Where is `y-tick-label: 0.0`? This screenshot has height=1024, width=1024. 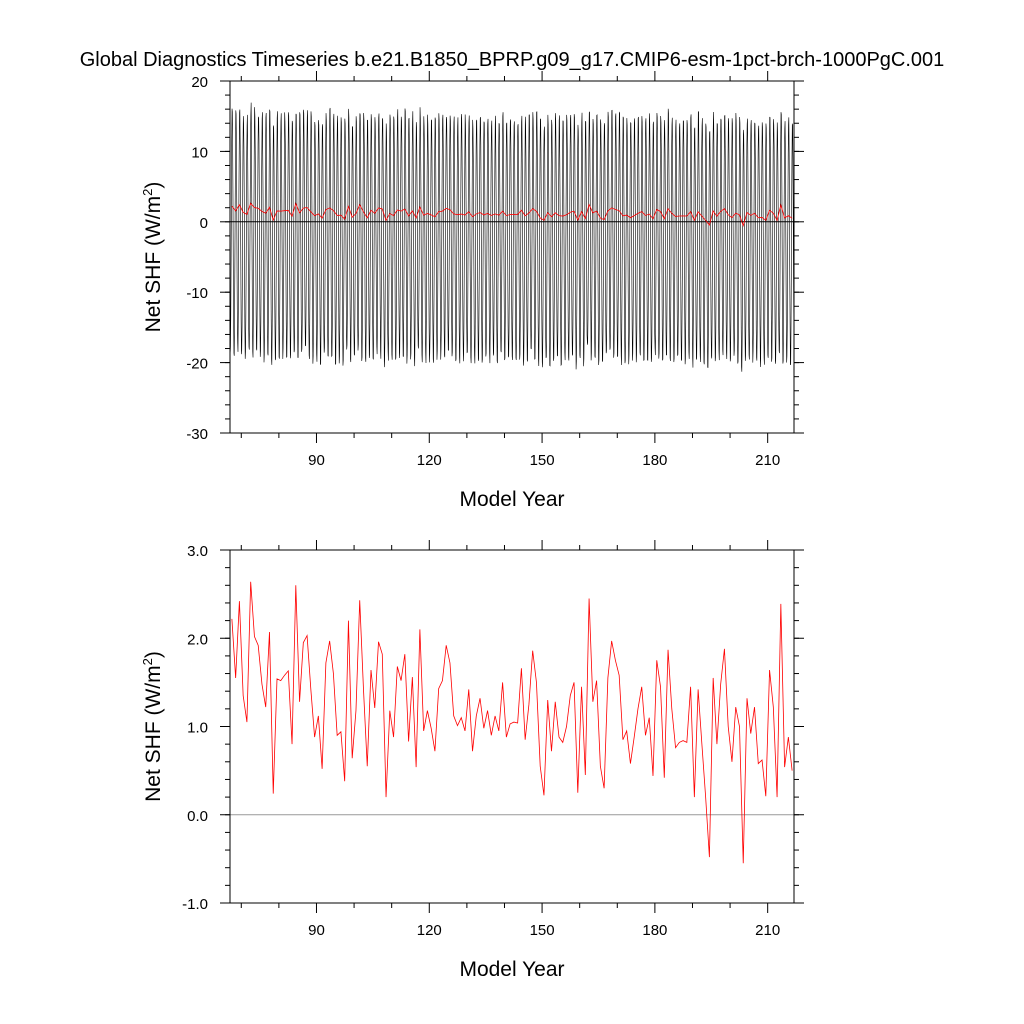
y-tick-label: 0.0 is located at coordinates (197, 816).